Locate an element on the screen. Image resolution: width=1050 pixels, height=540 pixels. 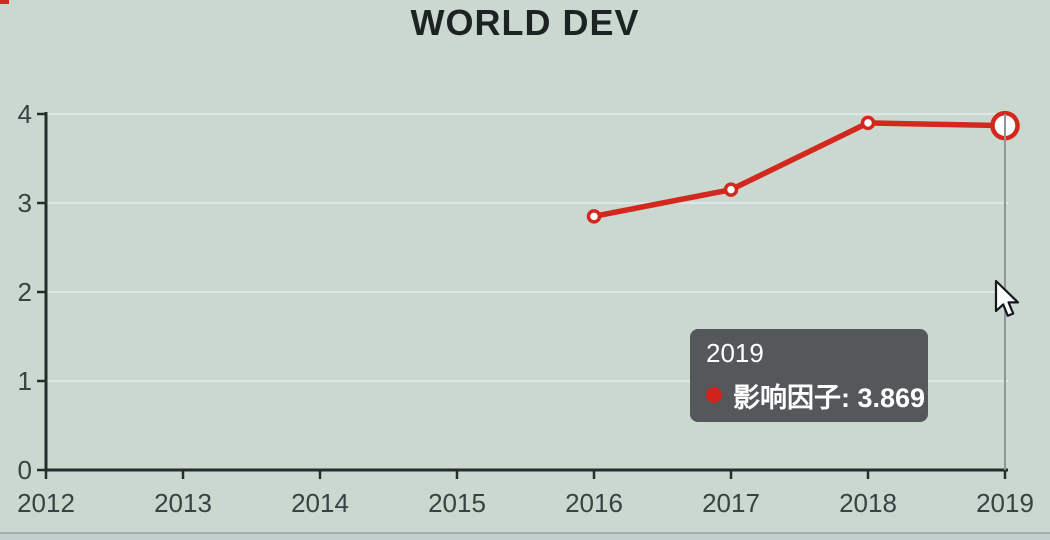
tooltip-year: 2019 is located at coordinates (735, 353).